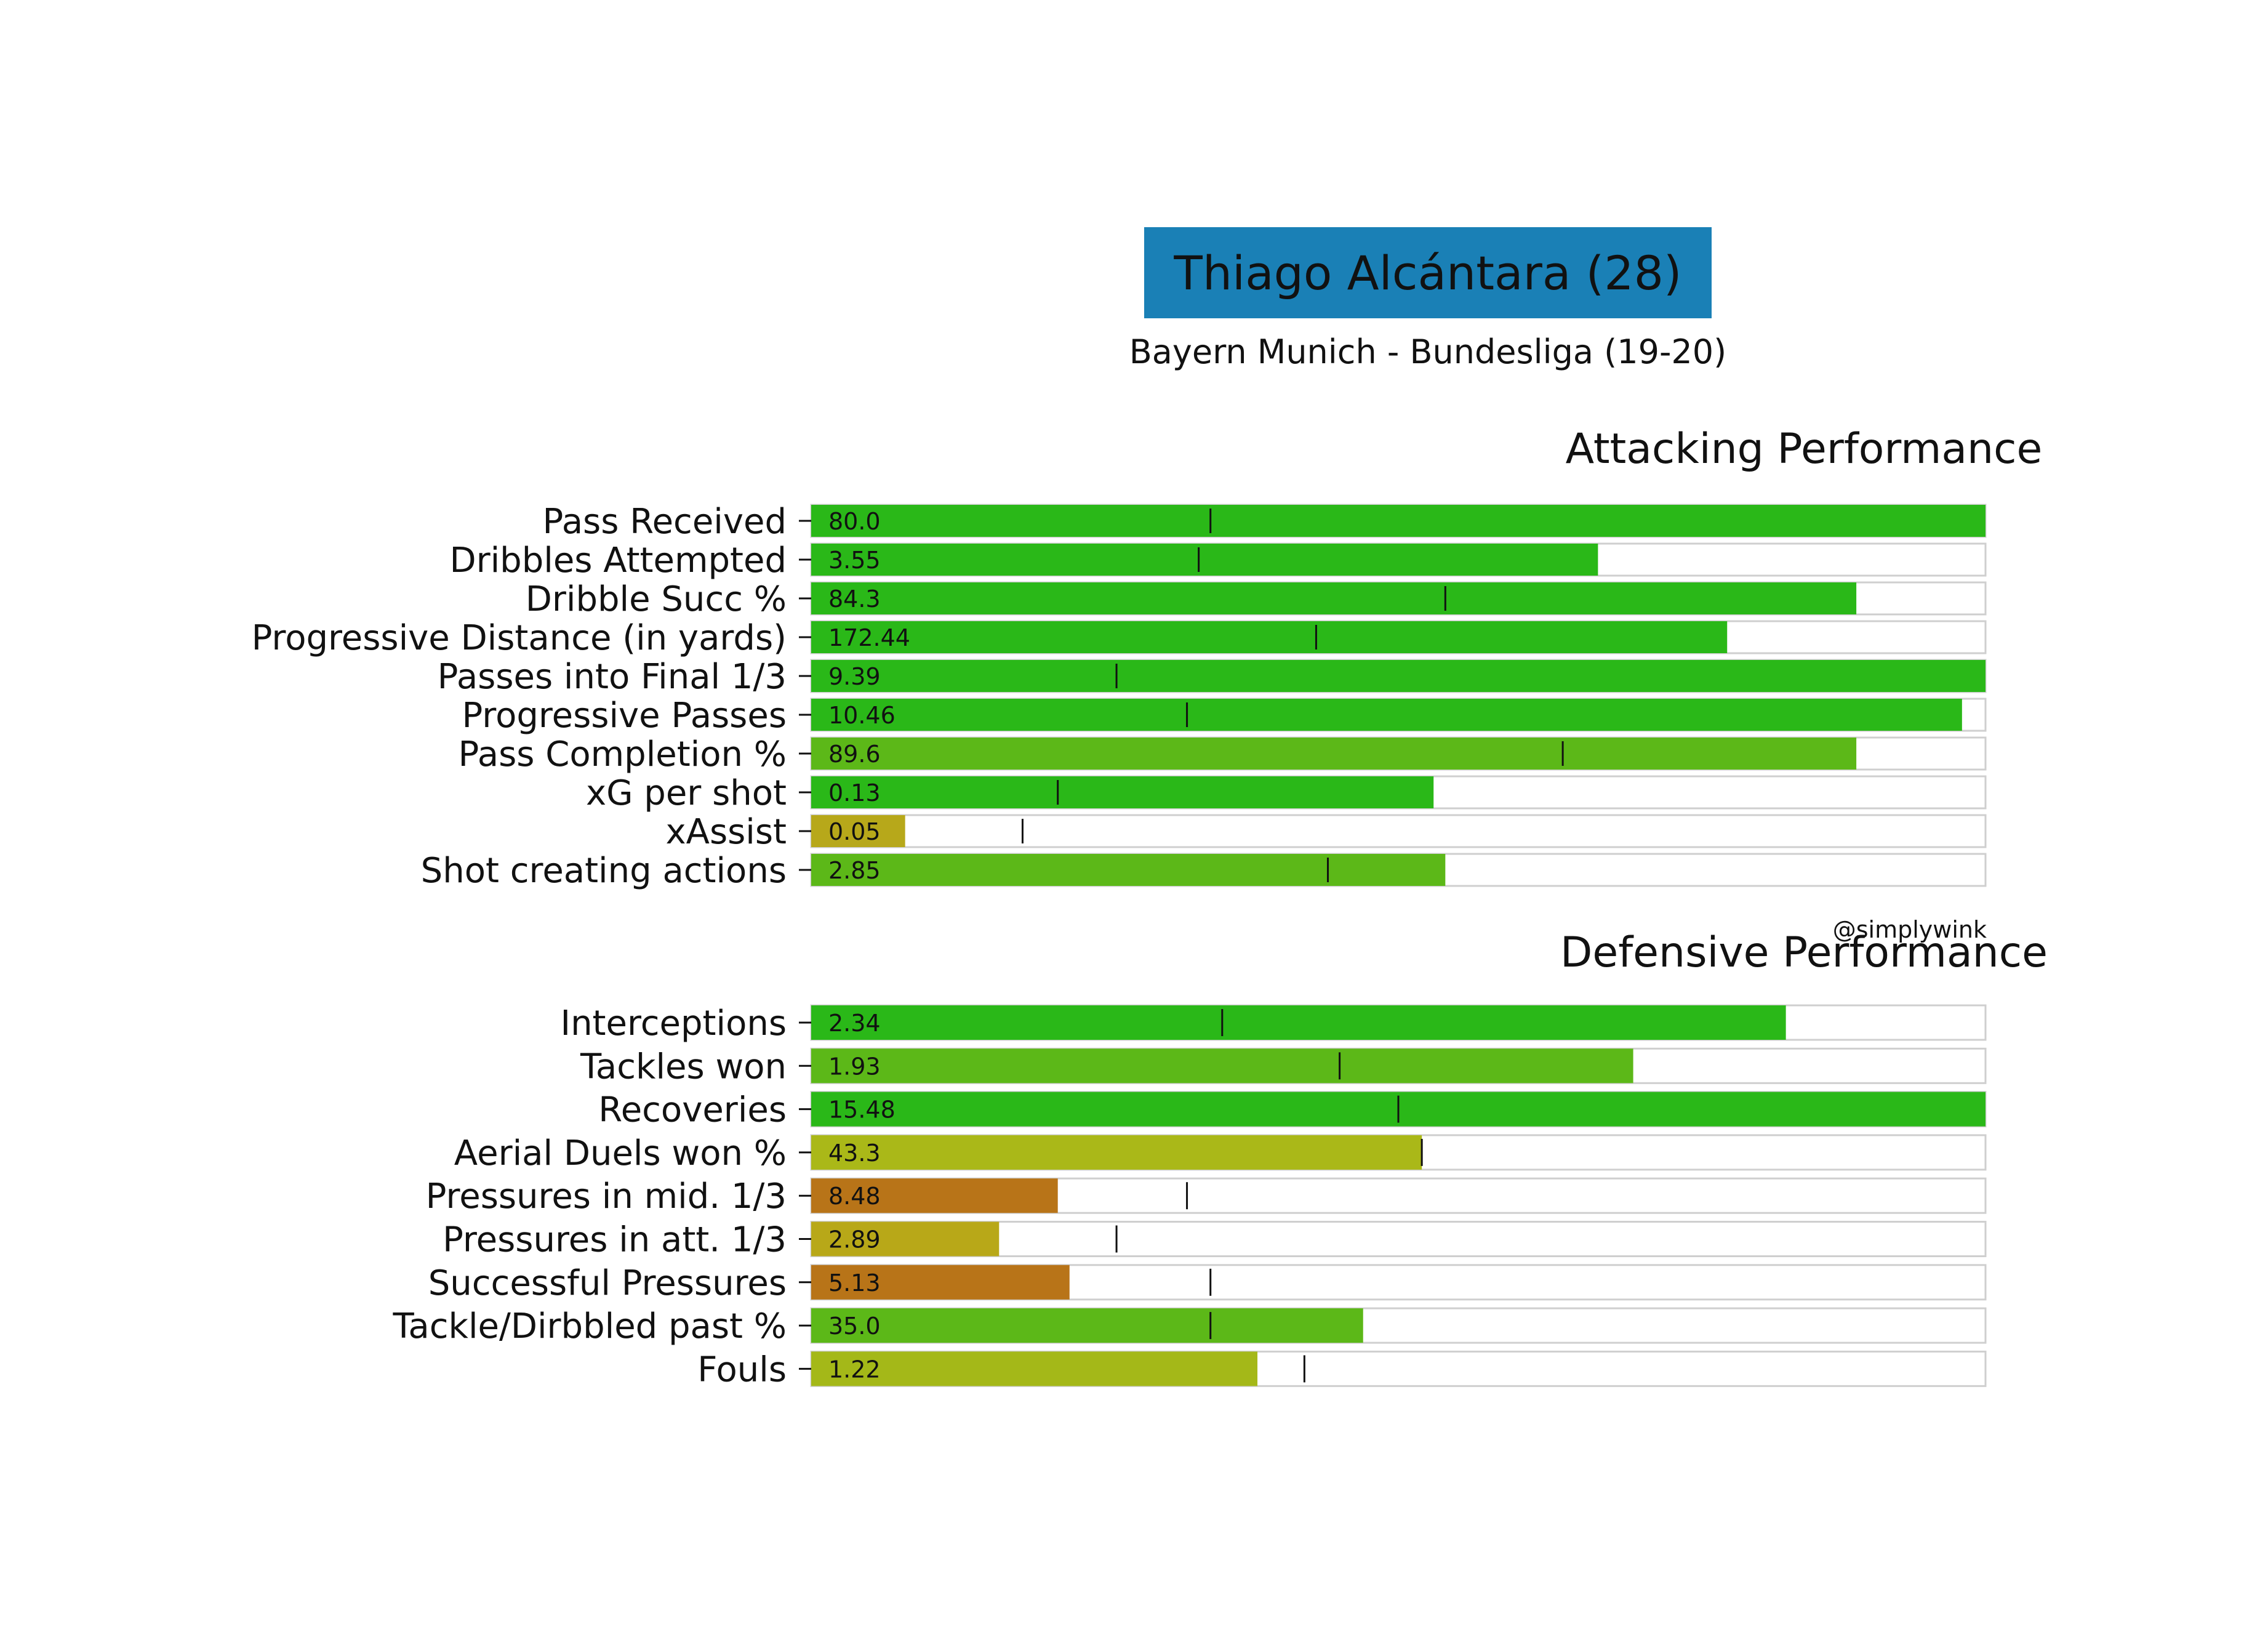  Describe the element at coordinates (624, 716) in the screenshot. I see `attacking-category-label: Progressive Passes` at that location.